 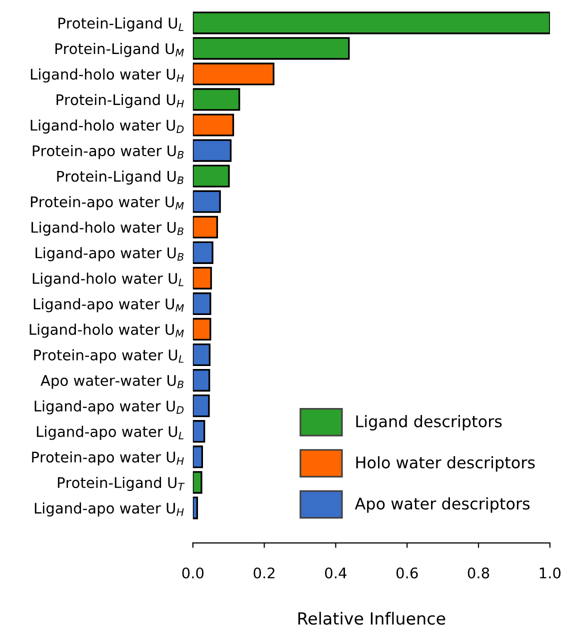 What do you see at coordinates (264, 572) in the screenshot?
I see `x-tick-label: 0.2` at bounding box center [264, 572].